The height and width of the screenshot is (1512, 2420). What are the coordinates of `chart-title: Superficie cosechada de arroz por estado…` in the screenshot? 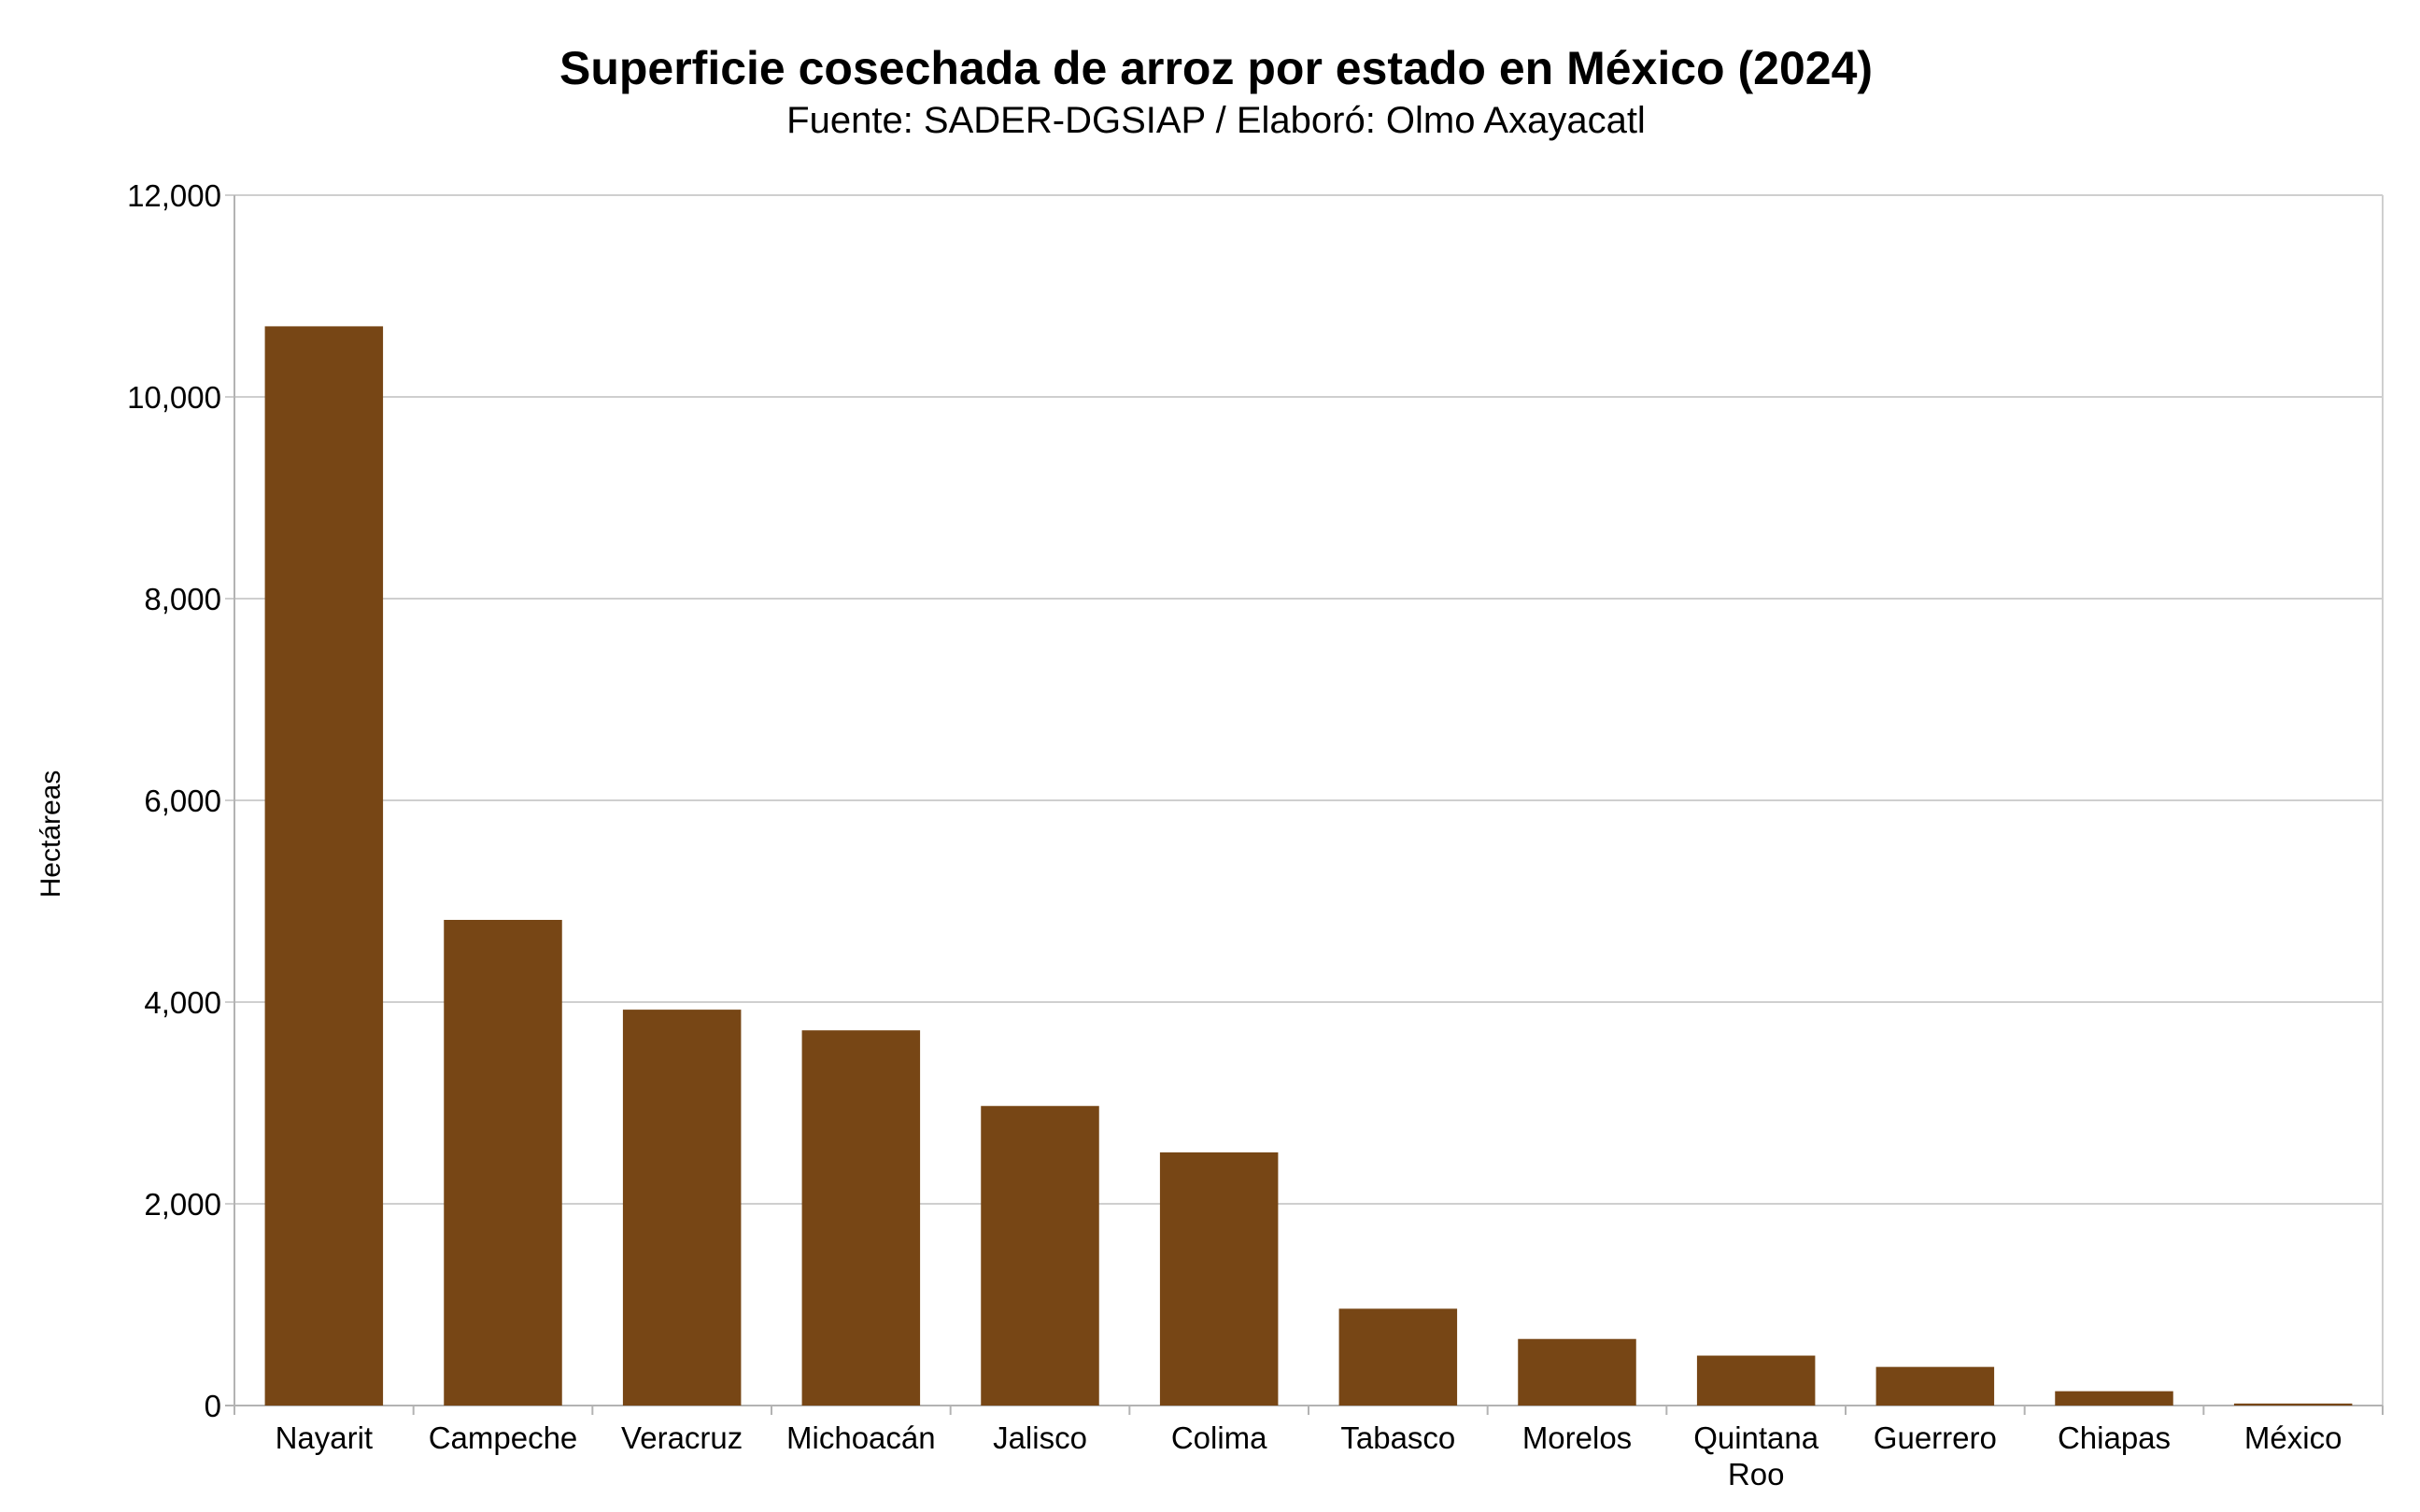 It's located at (1216, 68).